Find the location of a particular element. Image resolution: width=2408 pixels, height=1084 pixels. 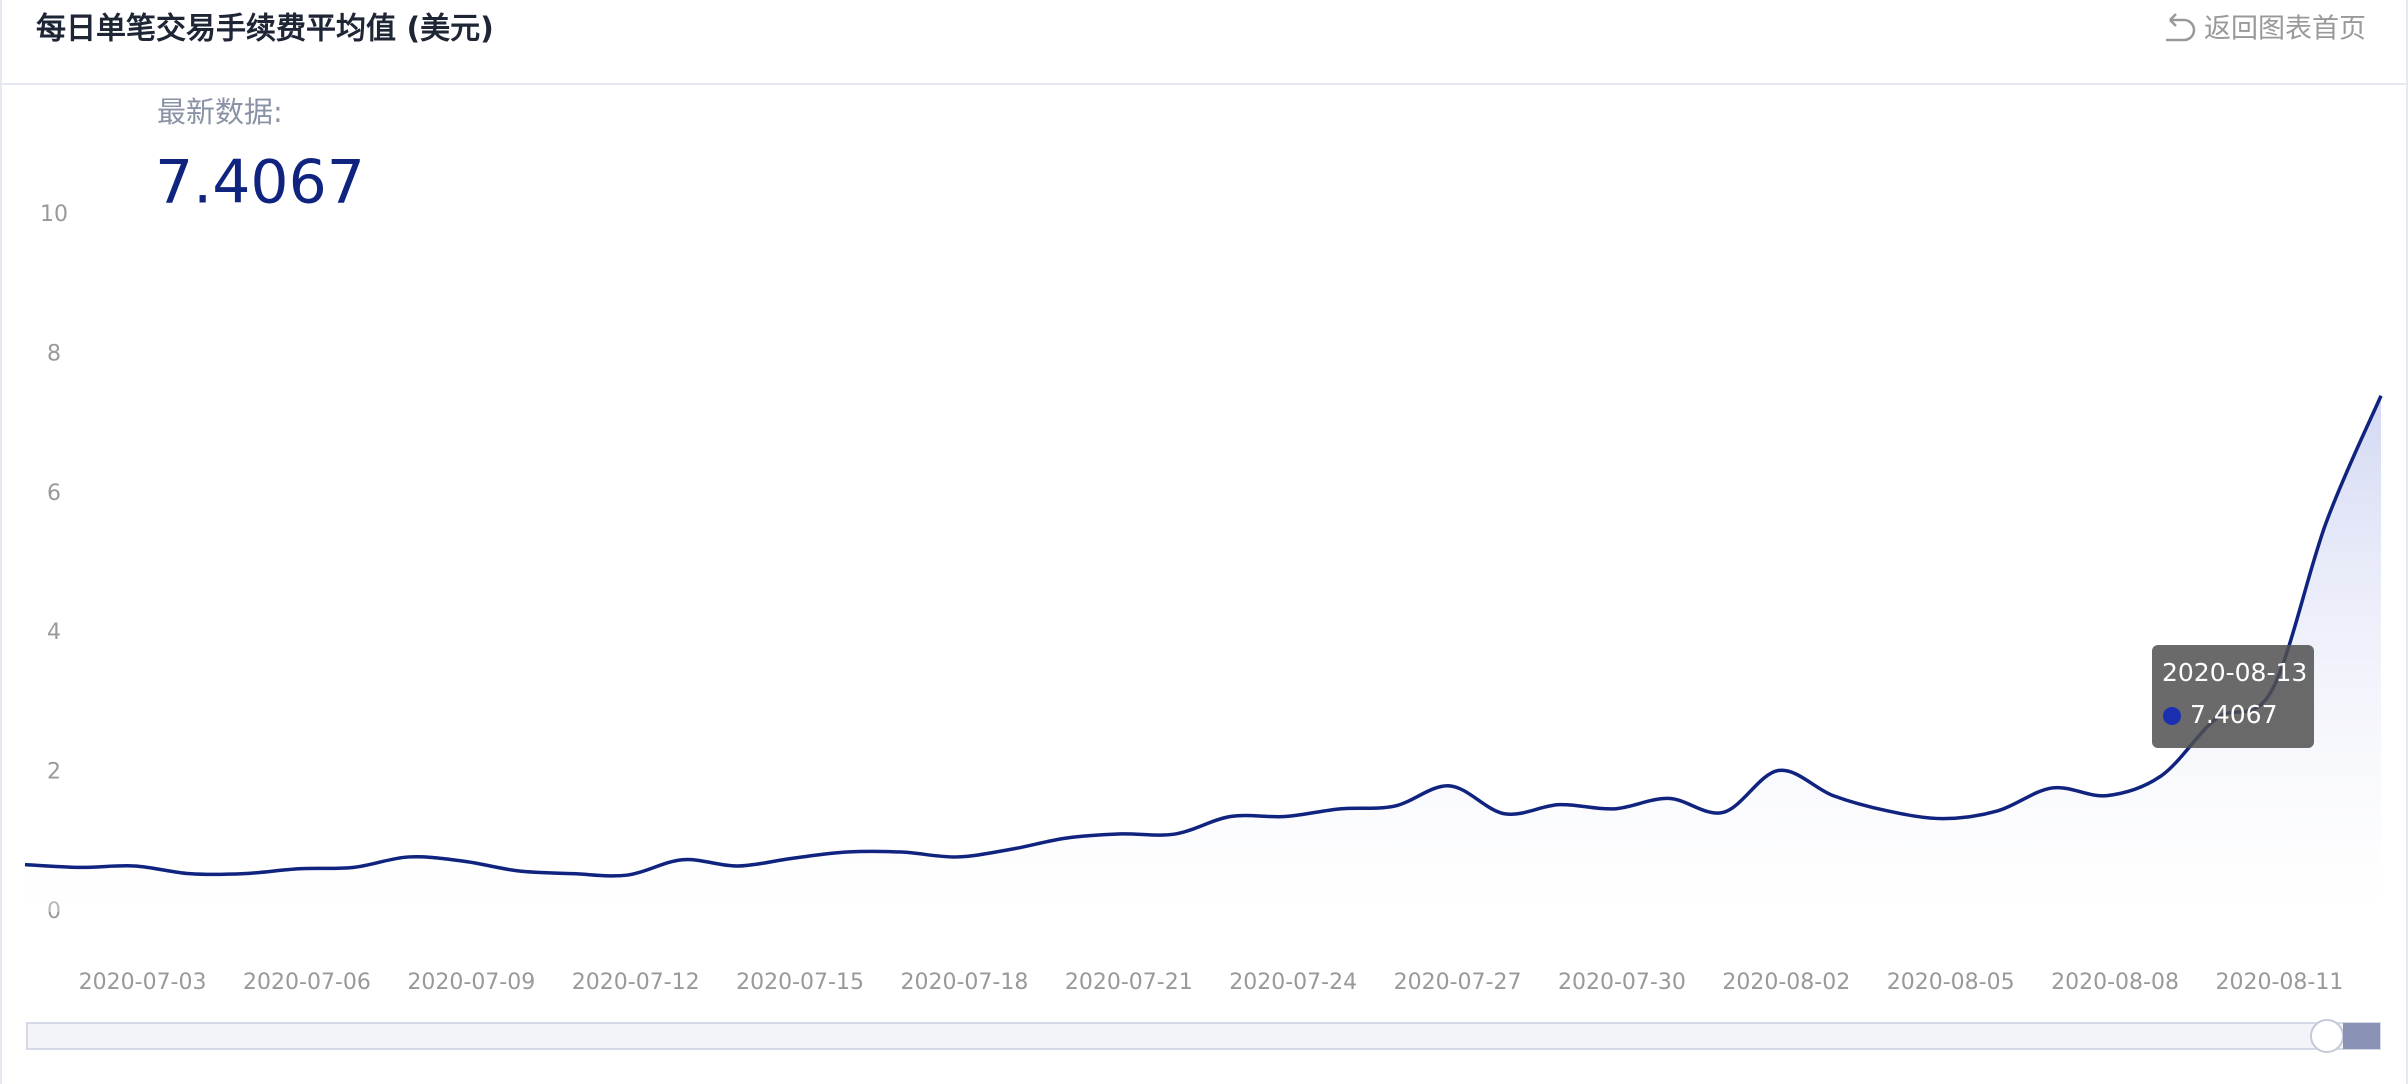

x-tick-label: 2020-07-27 is located at coordinates (1458, 982).